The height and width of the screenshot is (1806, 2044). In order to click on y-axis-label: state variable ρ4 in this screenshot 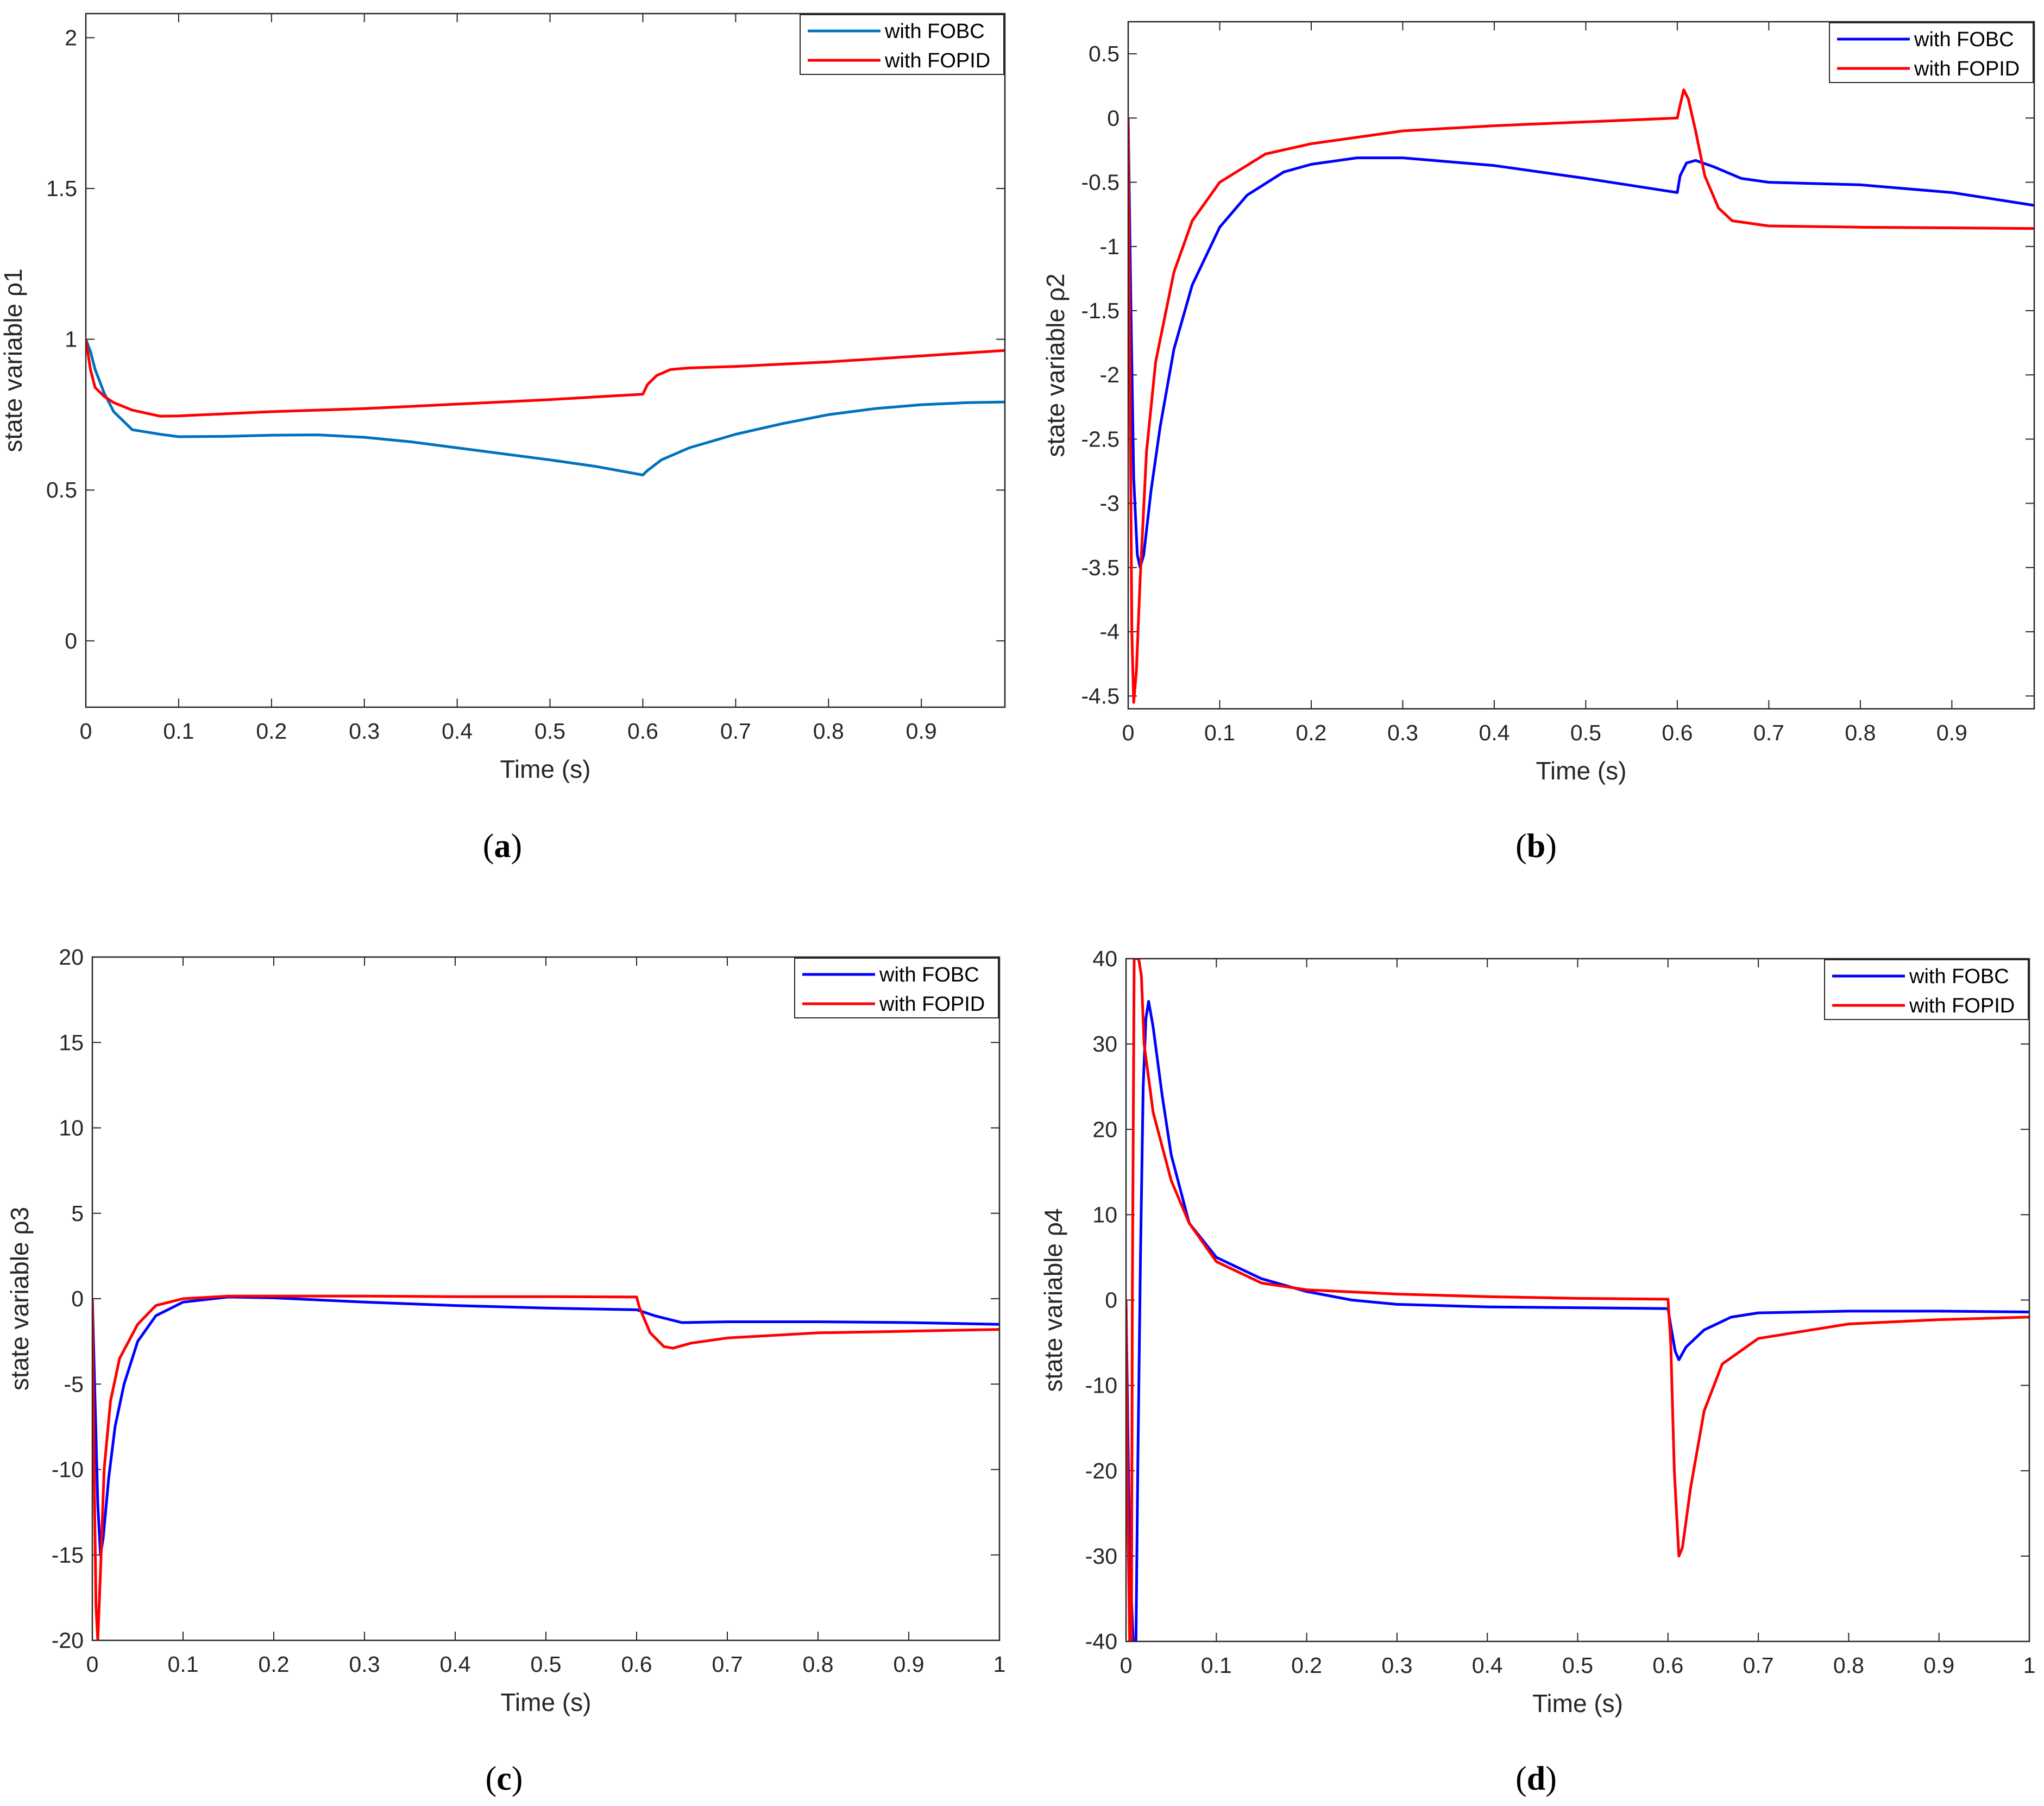, I will do `click(1053, 1300)`.